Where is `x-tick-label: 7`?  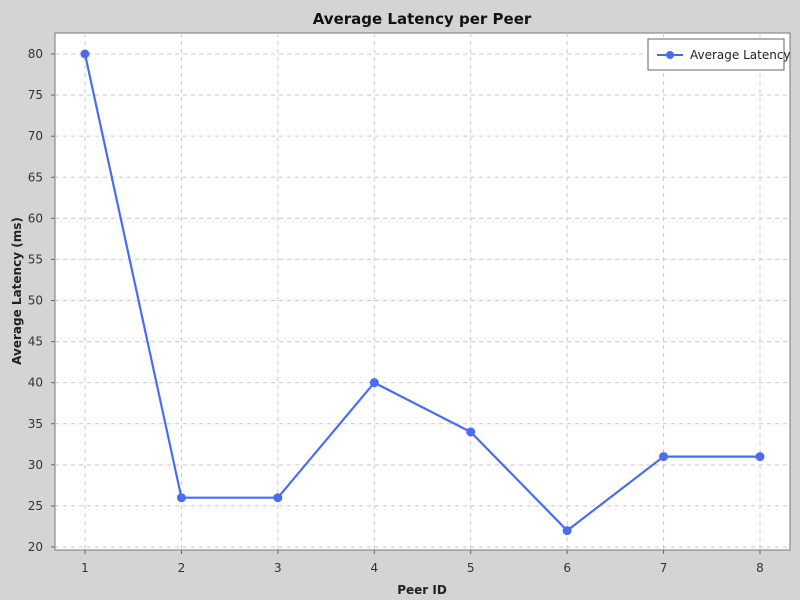 x-tick-label: 7 is located at coordinates (664, 568).